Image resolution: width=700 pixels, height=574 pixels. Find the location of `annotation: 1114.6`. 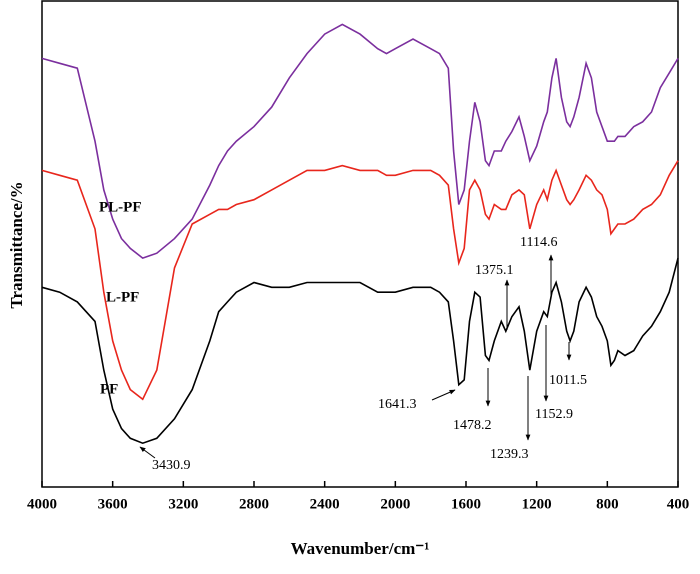

annotation: 1114.6 is located at coordinates (538, 242).